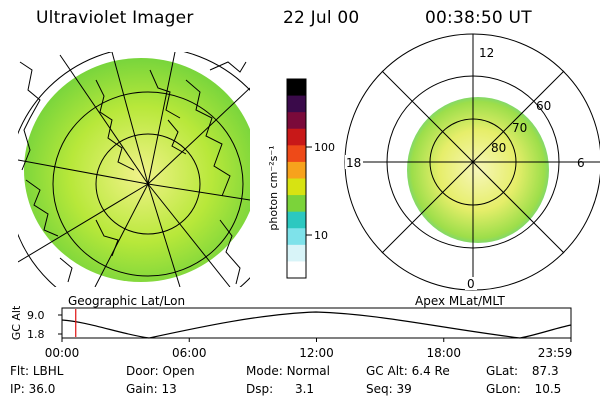  Describe the element at coordinates (42, 389) in the screenshot. I see `ip-value: 36.0` at that location.